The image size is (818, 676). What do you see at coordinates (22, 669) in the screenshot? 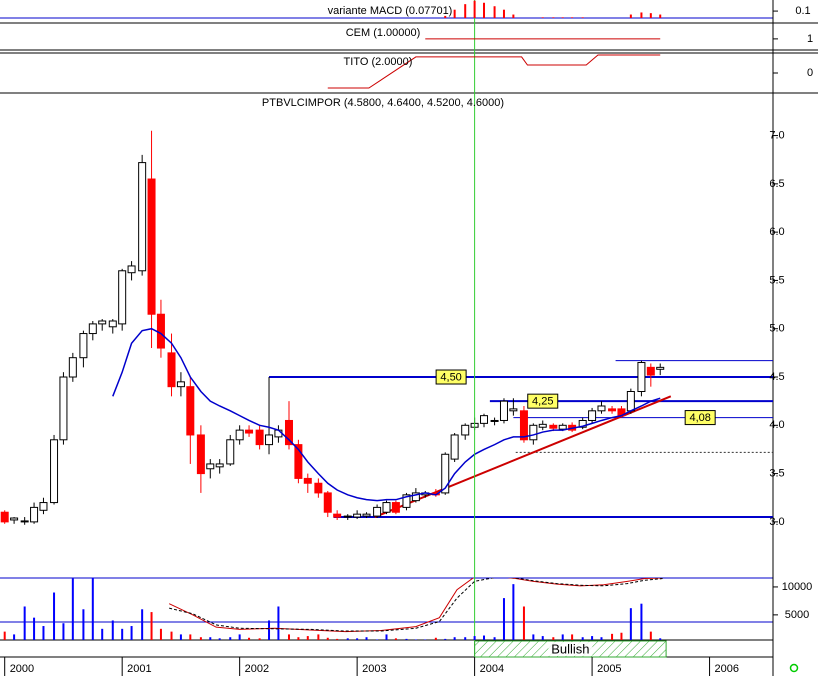
I see `x-tick-label: 2000` at bounding box center [22, 669].